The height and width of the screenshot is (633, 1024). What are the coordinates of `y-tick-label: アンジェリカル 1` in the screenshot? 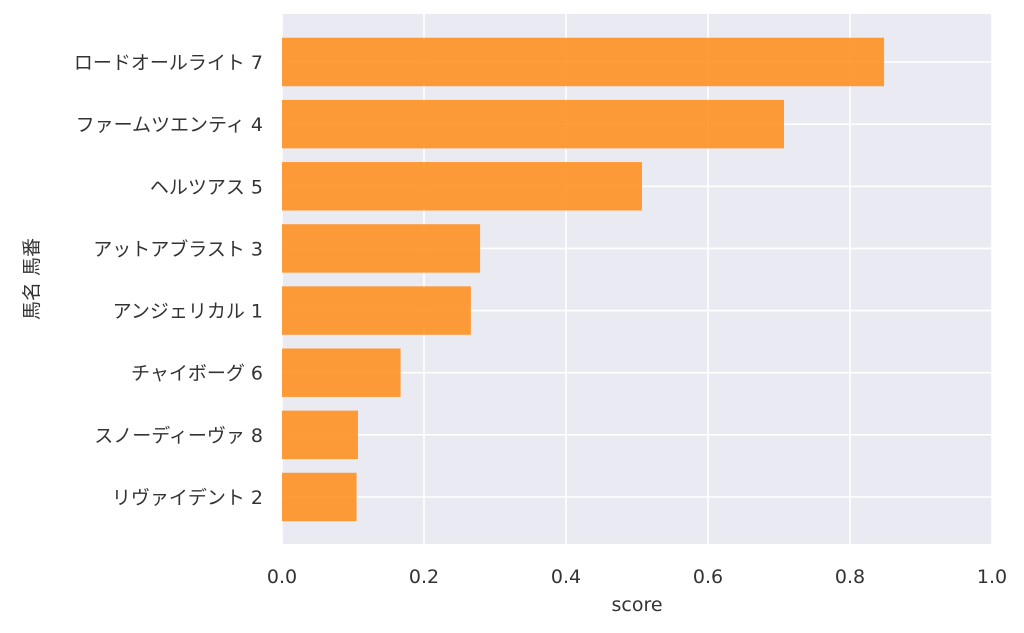 It's located at (188, 312).